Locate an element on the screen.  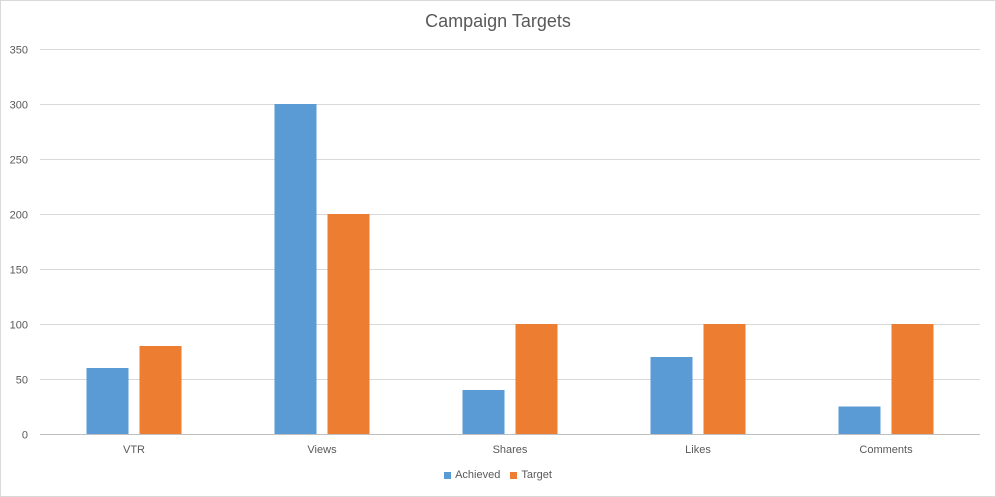
bar-target-comments is located at coordinates (912, 379).